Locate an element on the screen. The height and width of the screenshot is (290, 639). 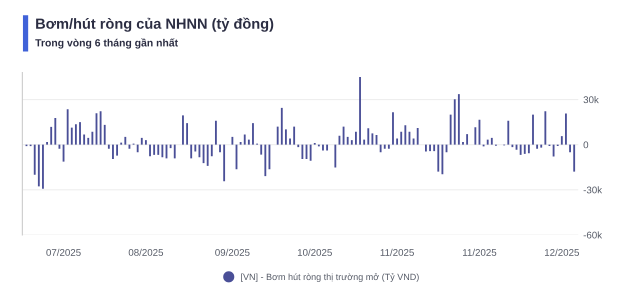
chart-title: Bơm/hút ròng của NHNN (tỷ đồng) is located at coordinates (155, 25).